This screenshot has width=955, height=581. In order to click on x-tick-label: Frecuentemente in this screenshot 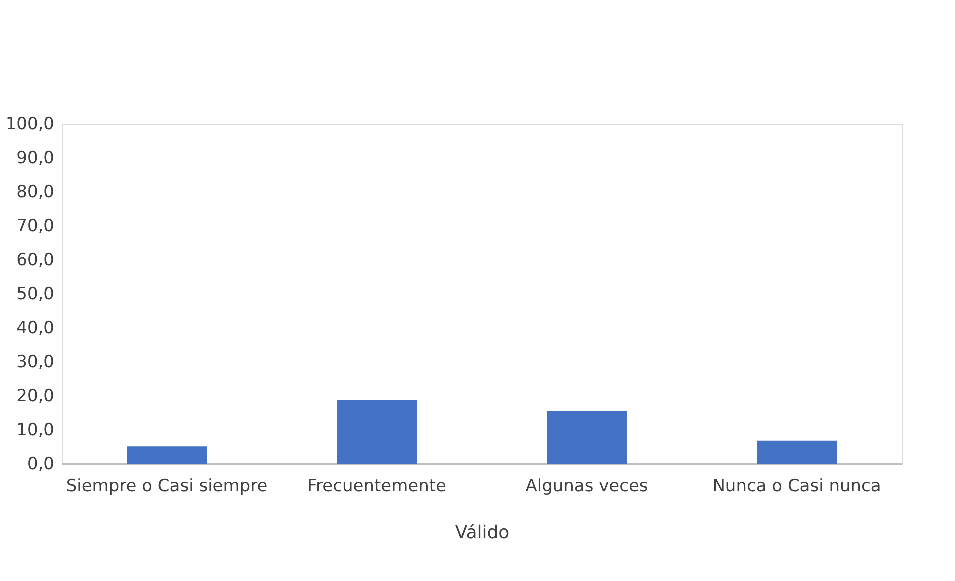, I will do `click(377, 486)`.